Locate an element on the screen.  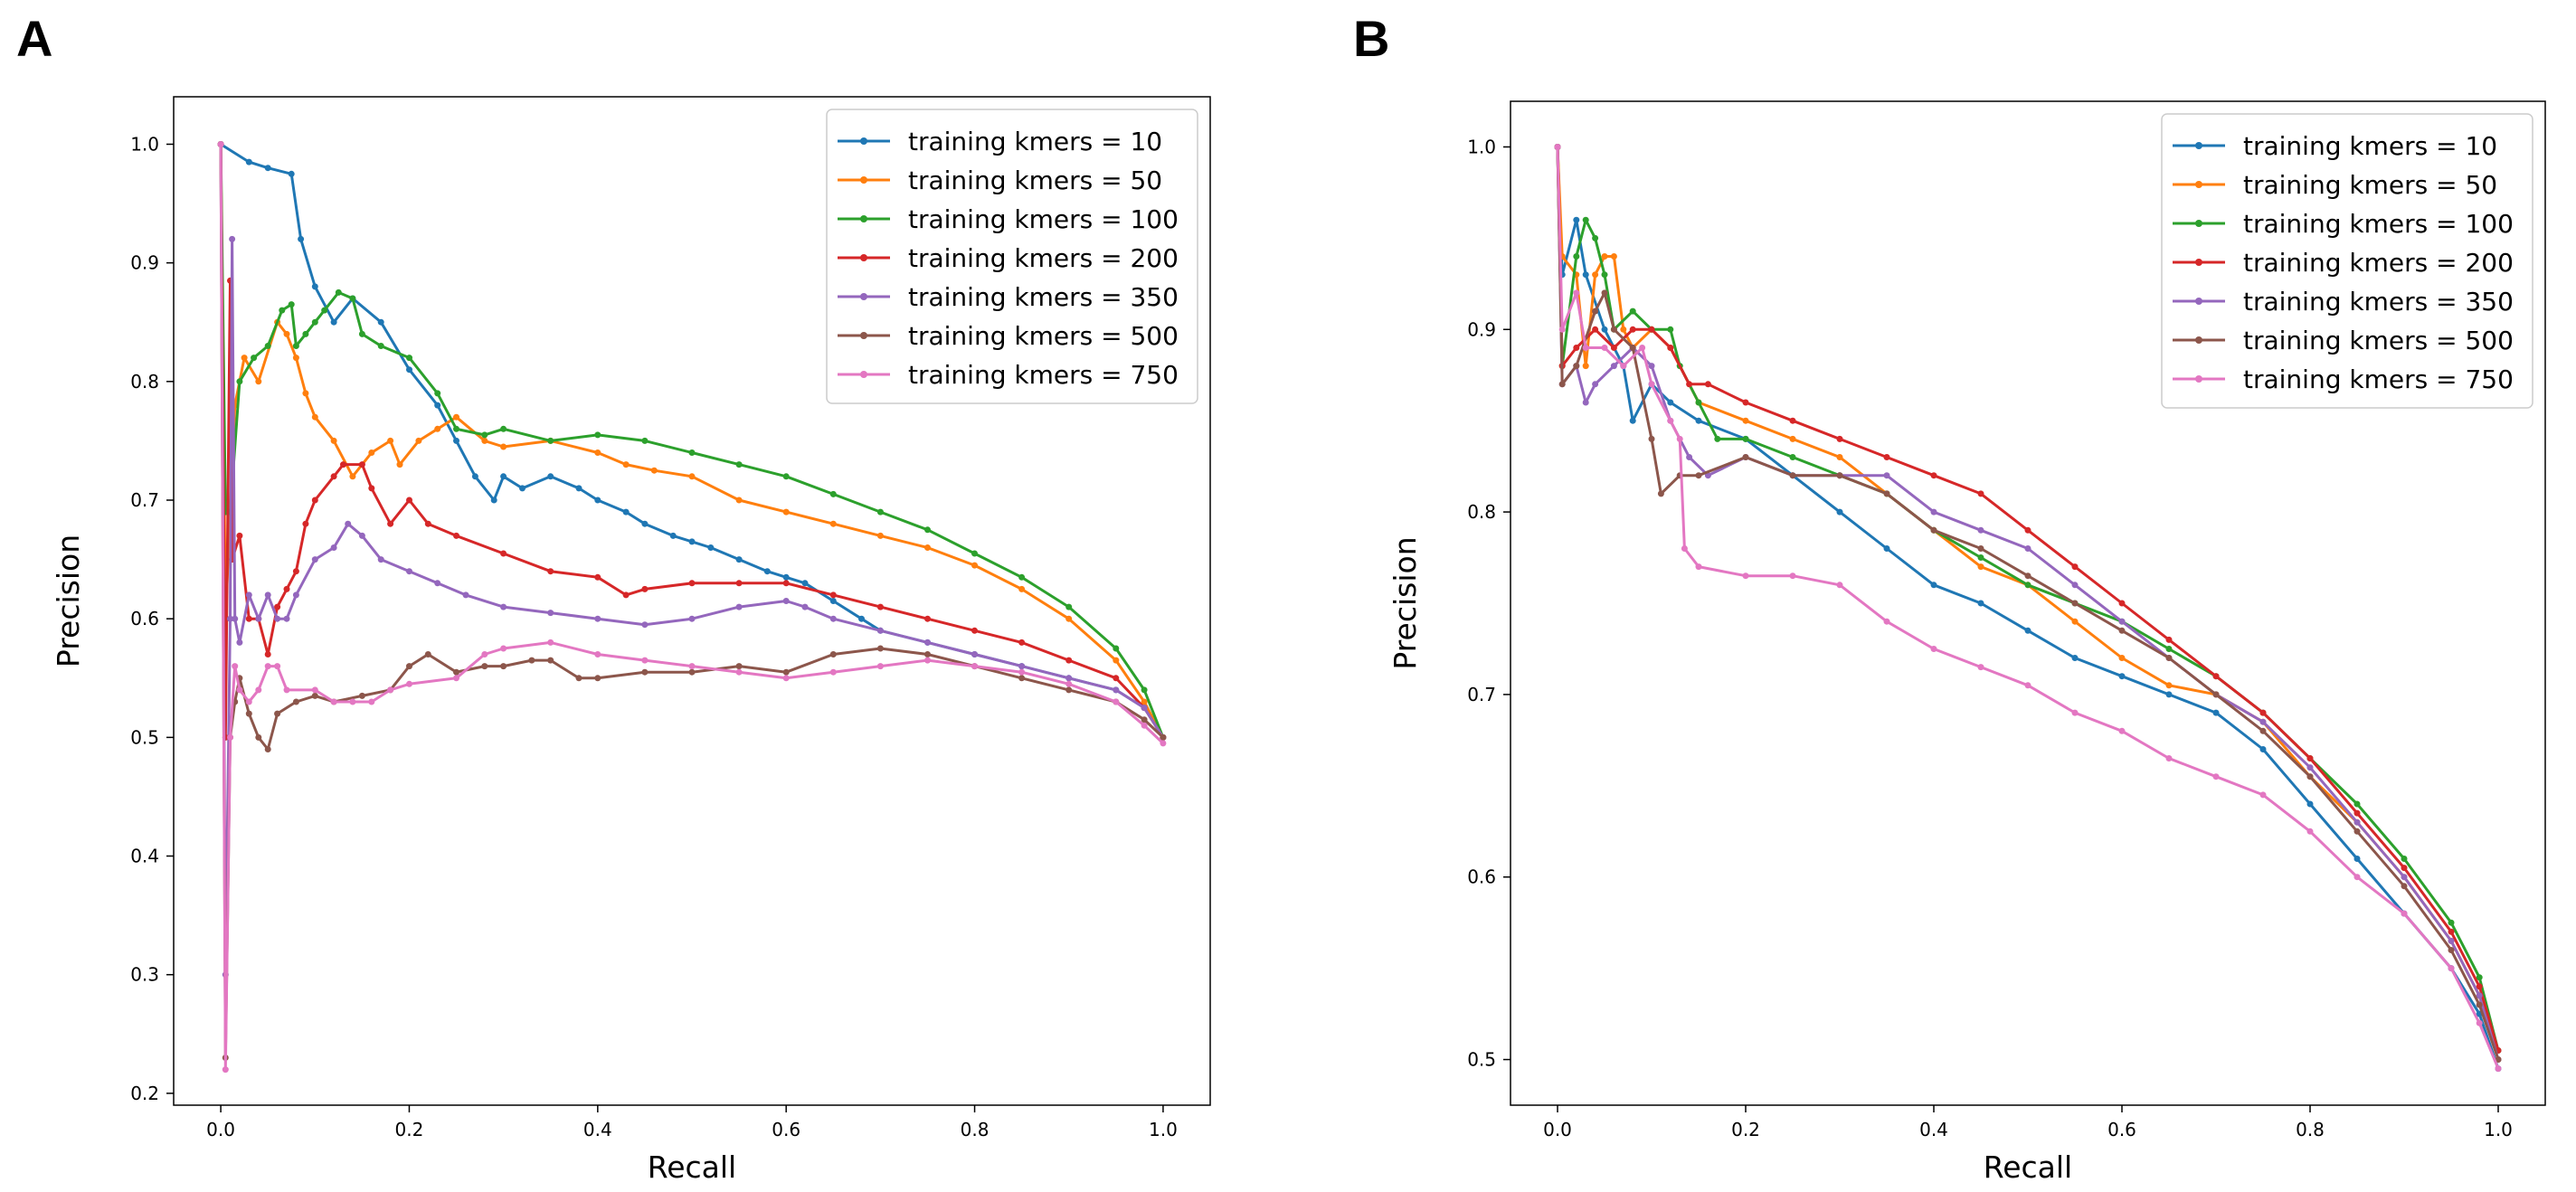
x-tick-label: 0.2 is located at coordinates (1745, 1129).